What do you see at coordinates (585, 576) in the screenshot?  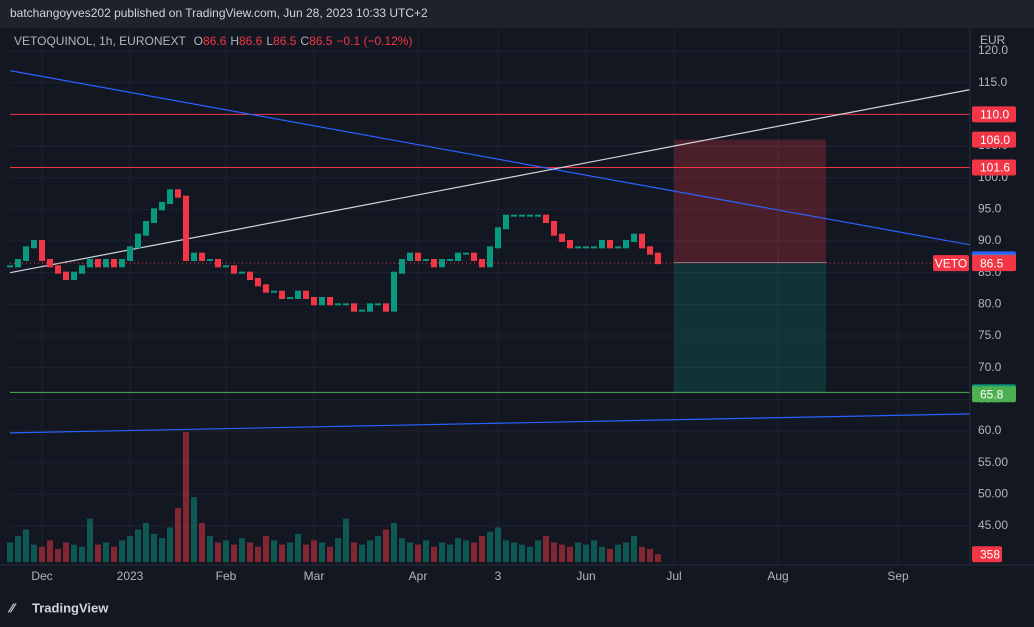 I see `x-tick-label: Jun` at bounding box center [585, 576].